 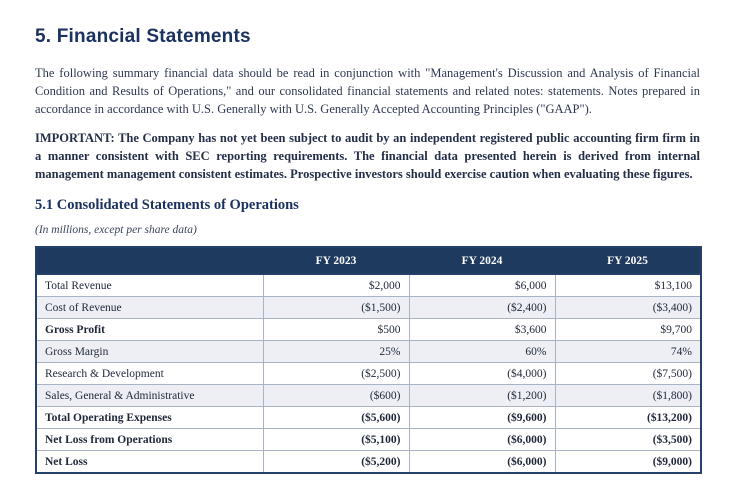 I want to click on column-header-fy2023: FY 2023, so click(x=336, y=261).